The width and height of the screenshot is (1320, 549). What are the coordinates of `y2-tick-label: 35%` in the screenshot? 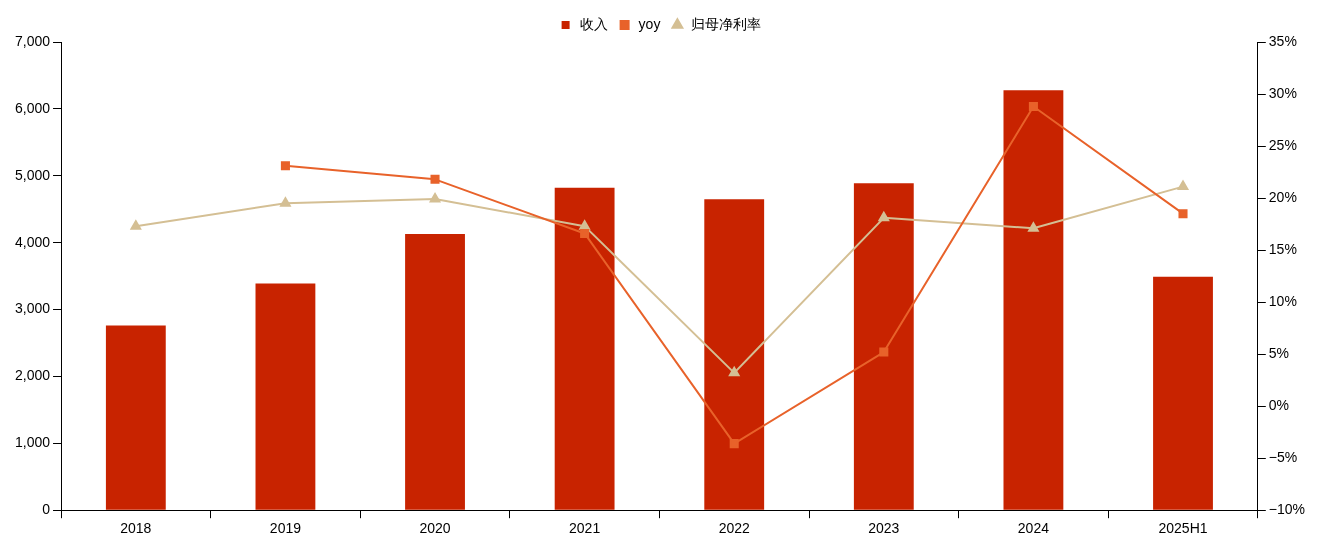 It's located at (1282, 40).